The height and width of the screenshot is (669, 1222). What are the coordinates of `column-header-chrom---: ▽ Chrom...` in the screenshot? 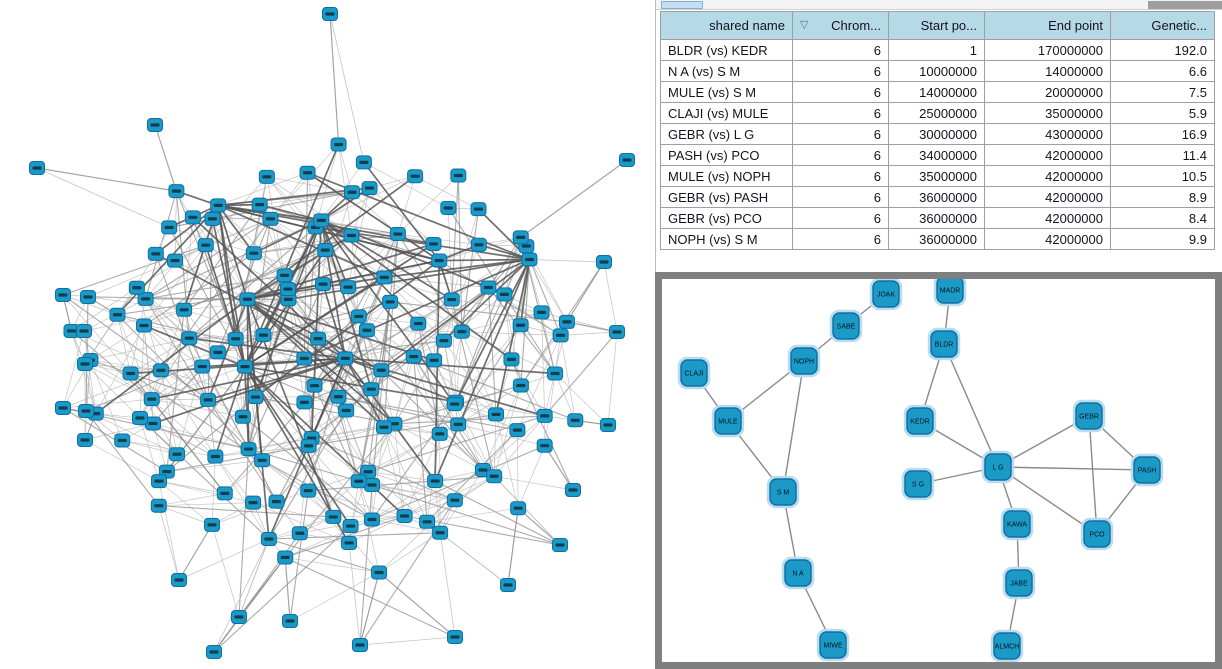 It's located at (840, 25).